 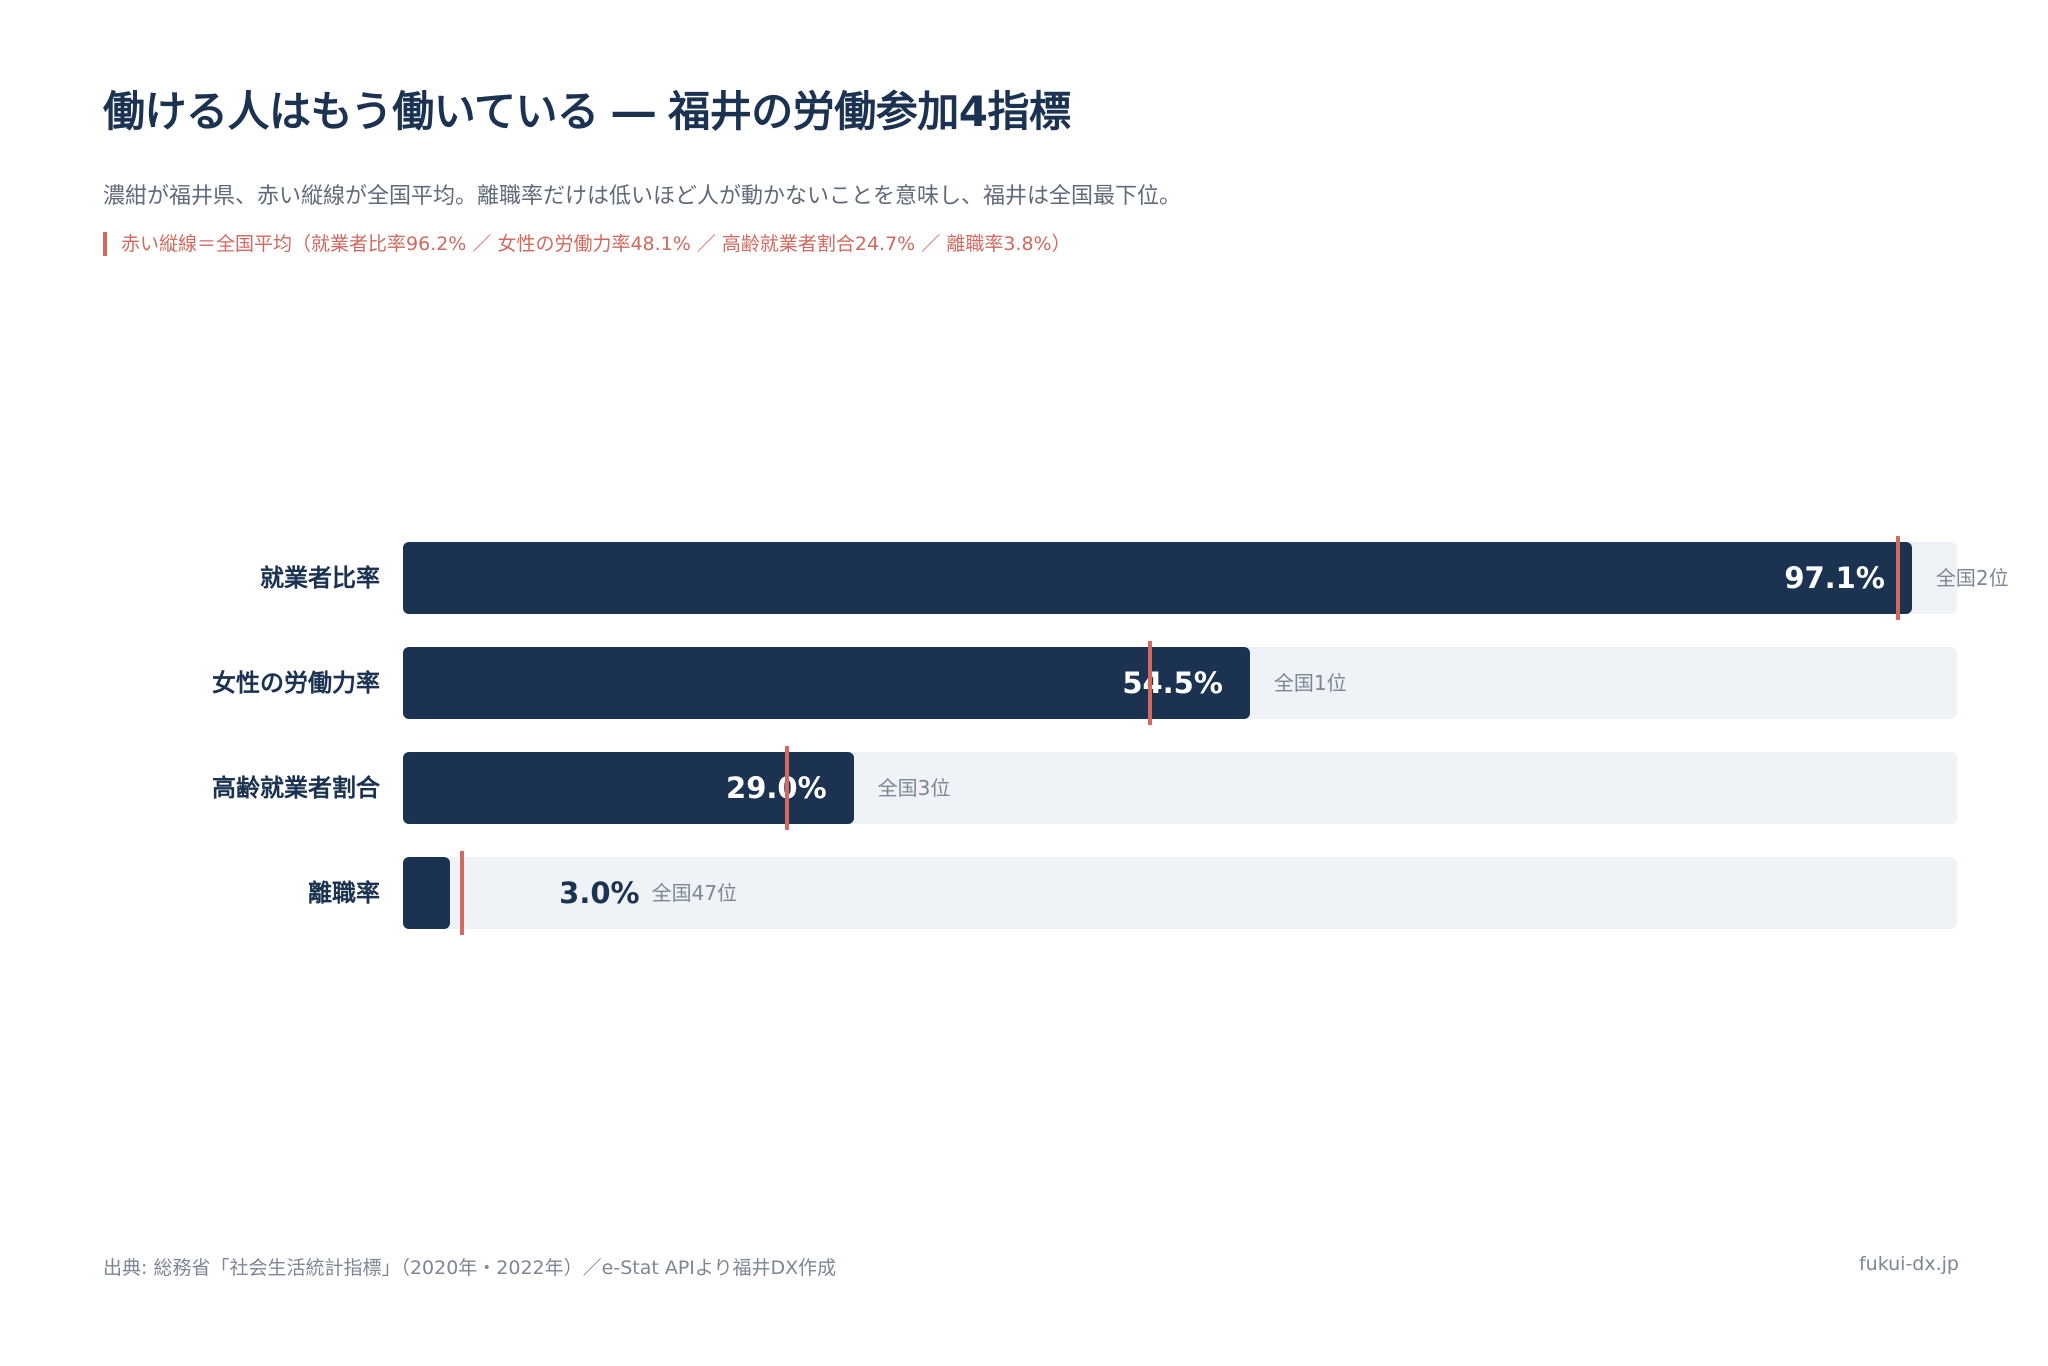 I want to click on site-credit: fukui-dx.jp, so click(x=1908, y=1264).